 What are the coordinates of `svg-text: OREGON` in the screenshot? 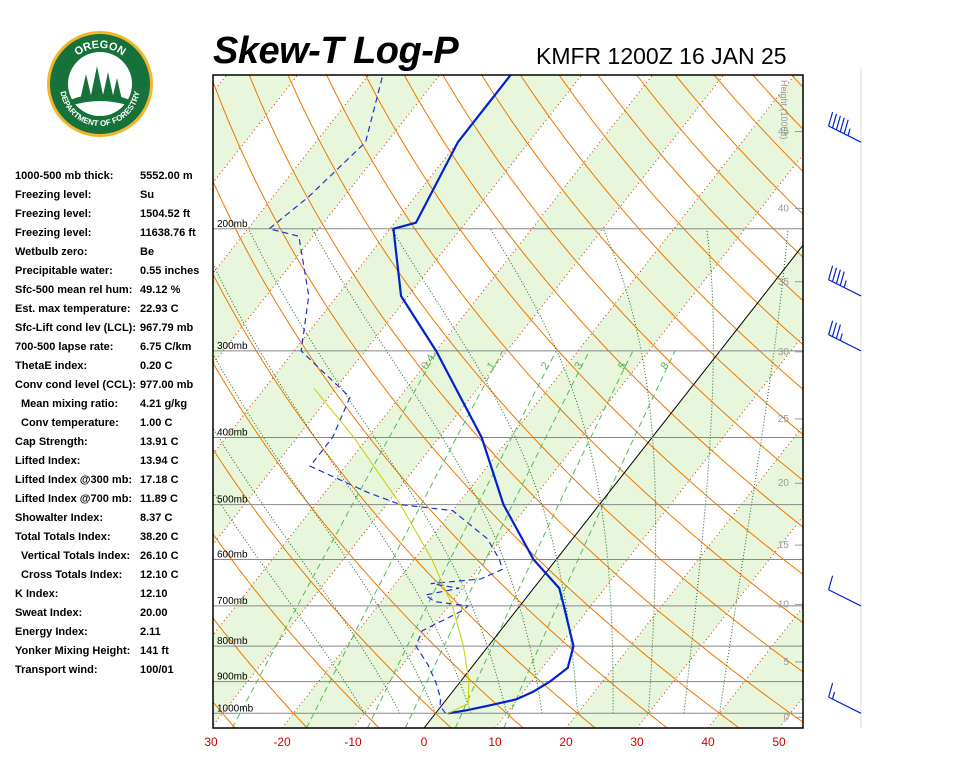 It's located at (99, 49).